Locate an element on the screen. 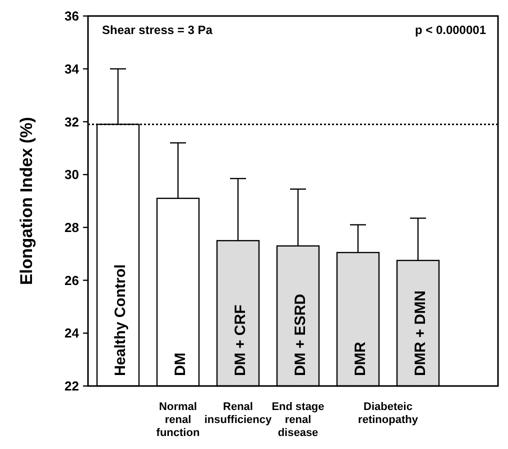  y-axis-title: Elongation Index (%) is located at coordinates (26, 201).